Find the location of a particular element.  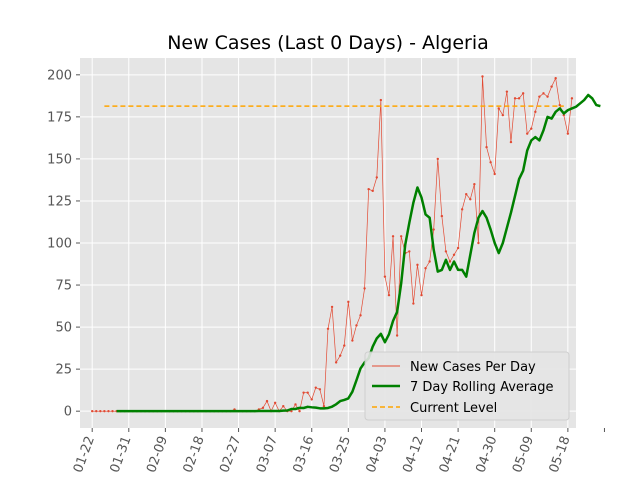

legend-label-rolling: 7 Day Rolling Average is located at coordinates (481, 387).